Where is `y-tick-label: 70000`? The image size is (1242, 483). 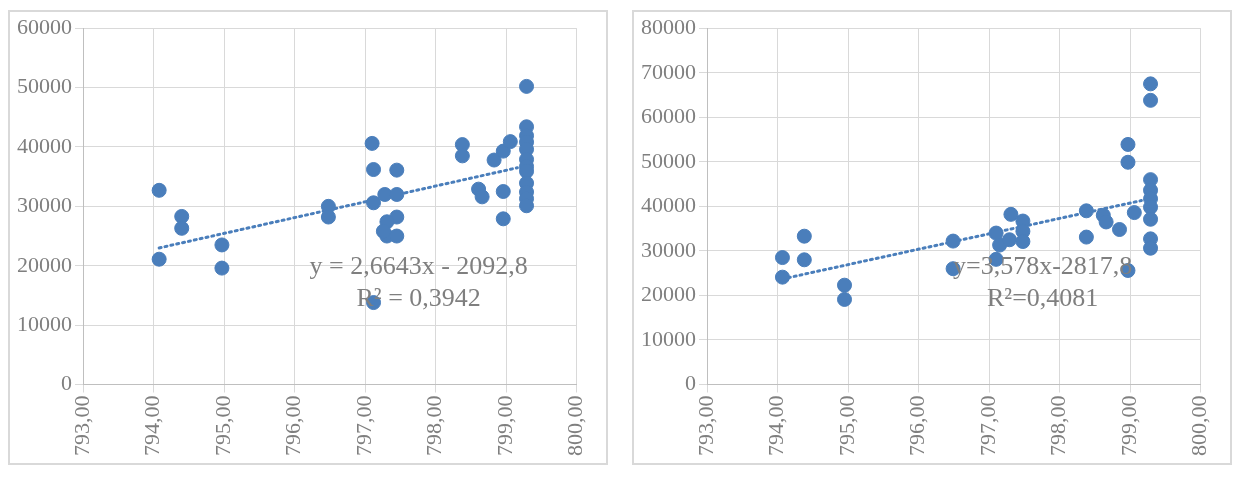 y-tick-label: 70000 is located at coordinates (668, 71).